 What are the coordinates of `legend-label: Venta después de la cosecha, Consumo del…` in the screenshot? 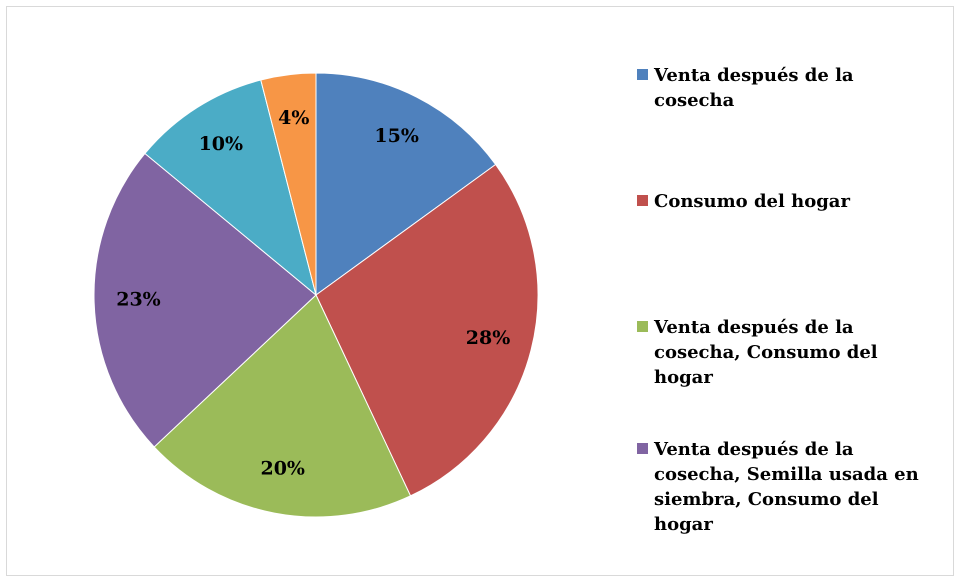 It's located at (766, 352).